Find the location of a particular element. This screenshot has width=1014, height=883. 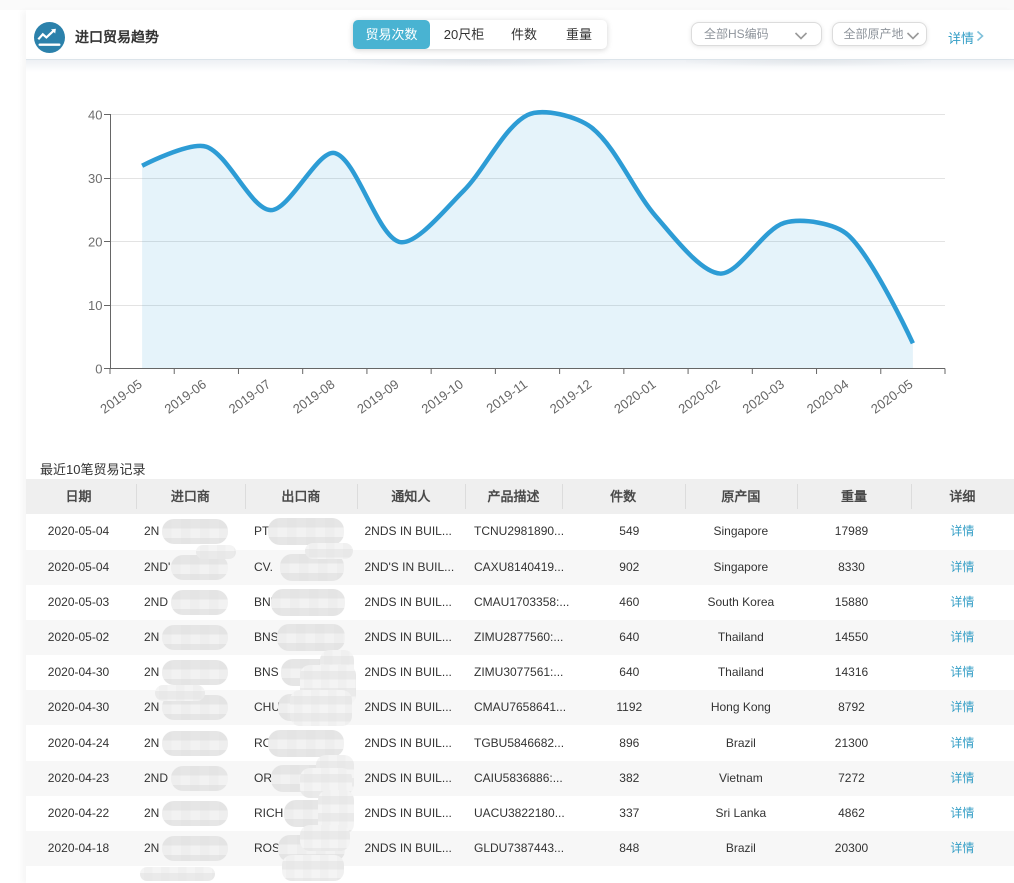

svg-text: 2019-10 is located at coordinates (442, 396).